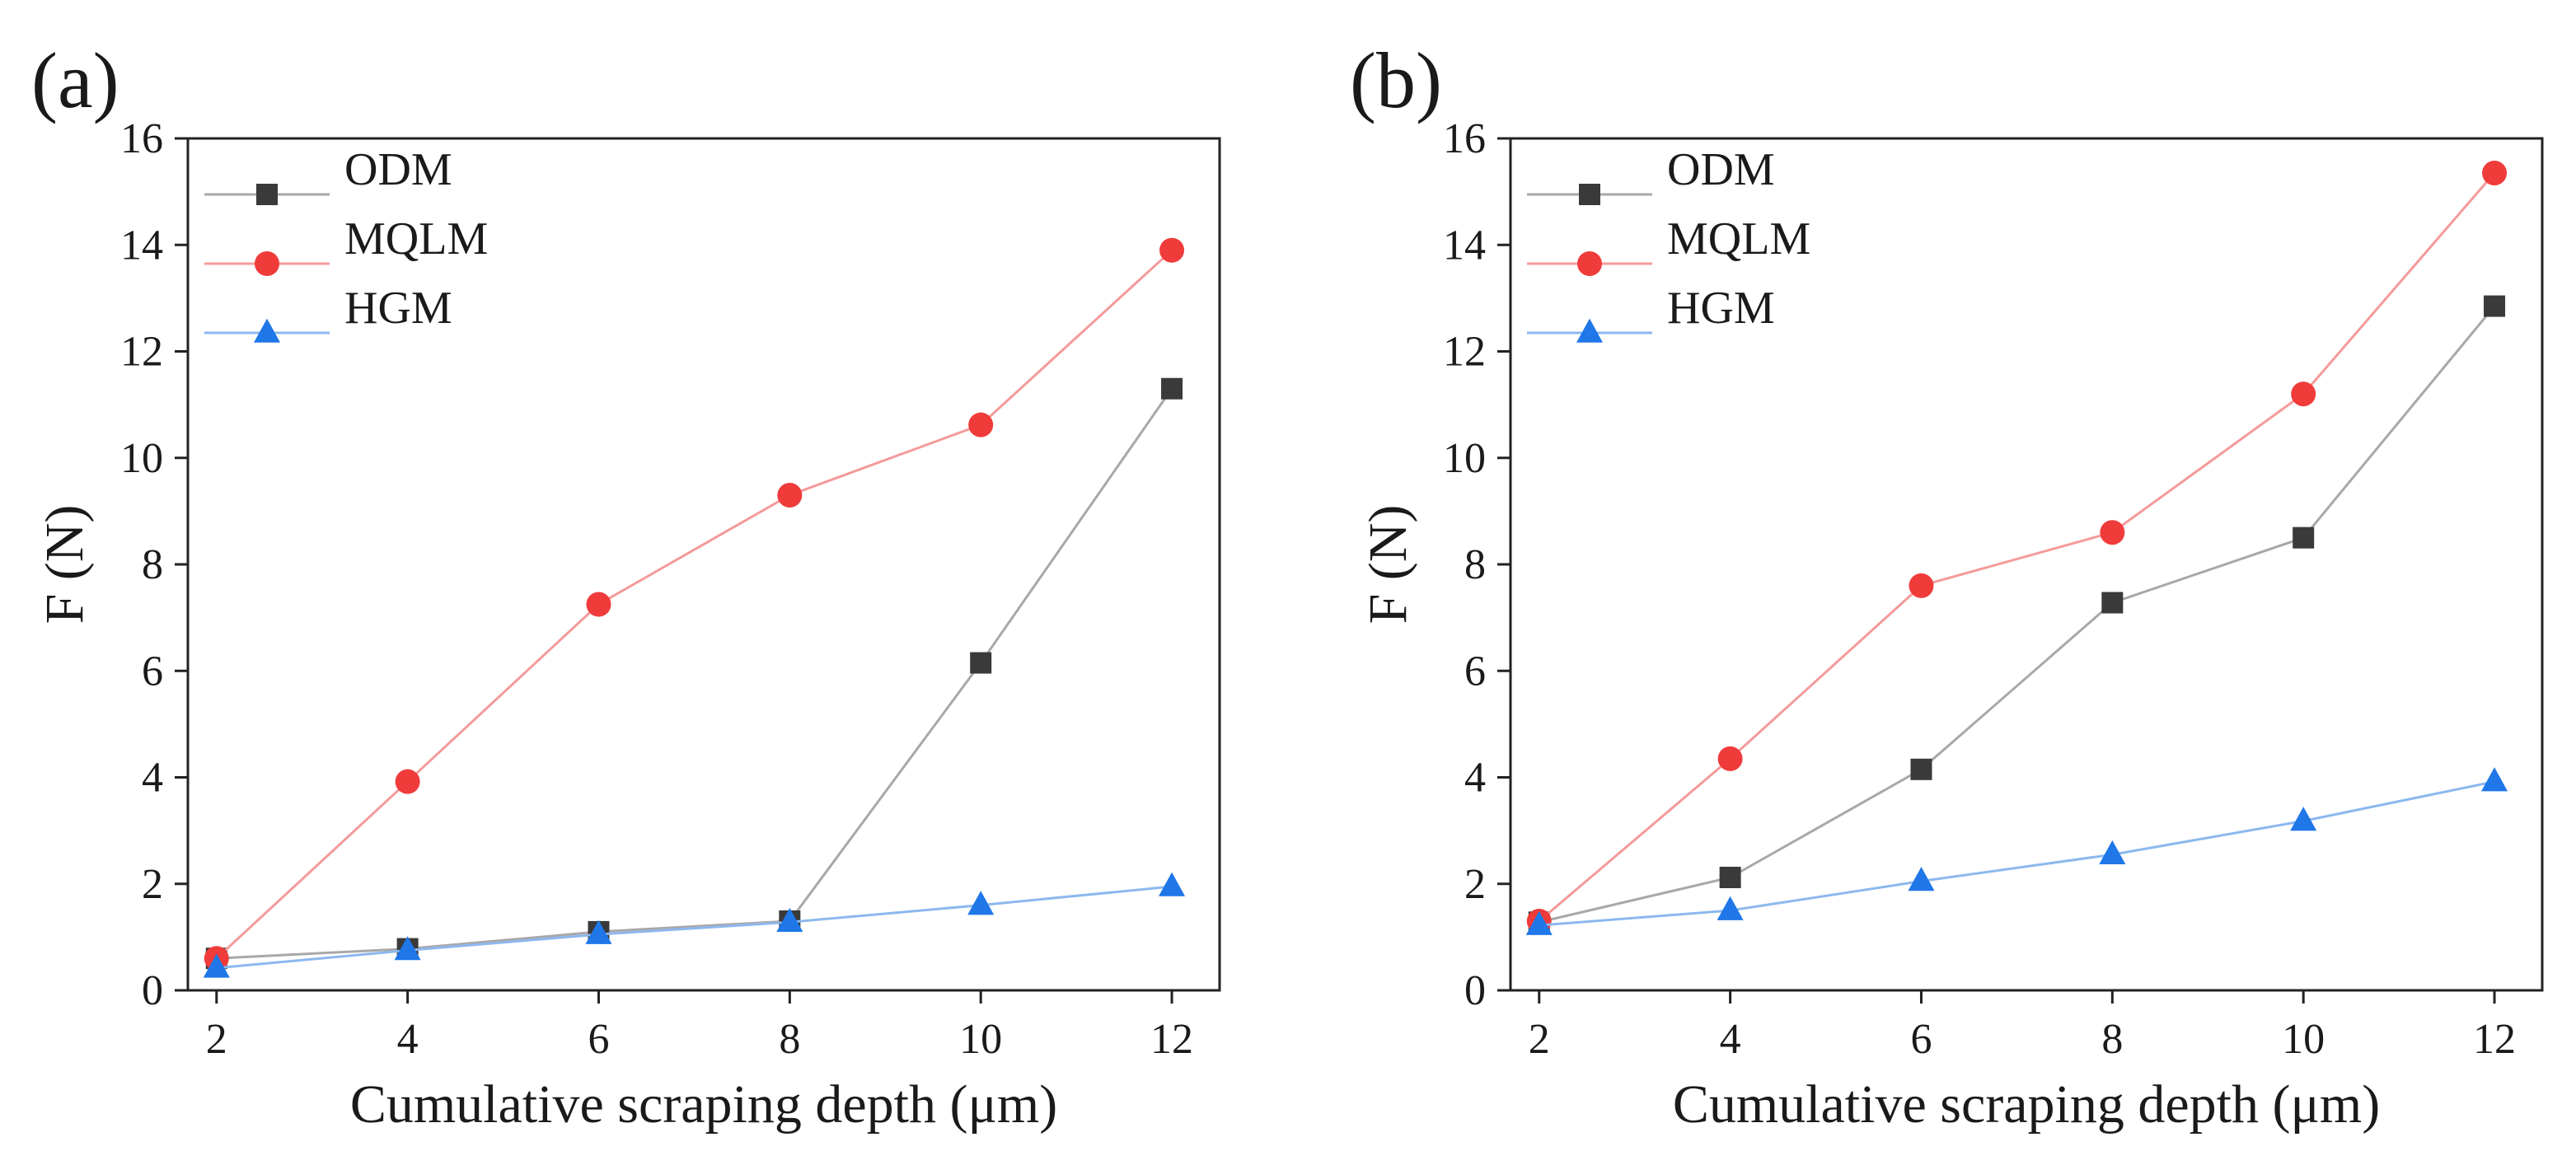 This screenshot has width=2576, height=1151. Describe the element at coordinates (1396, 80) in the screenshot. I see `panel-label: (b)` at that location.